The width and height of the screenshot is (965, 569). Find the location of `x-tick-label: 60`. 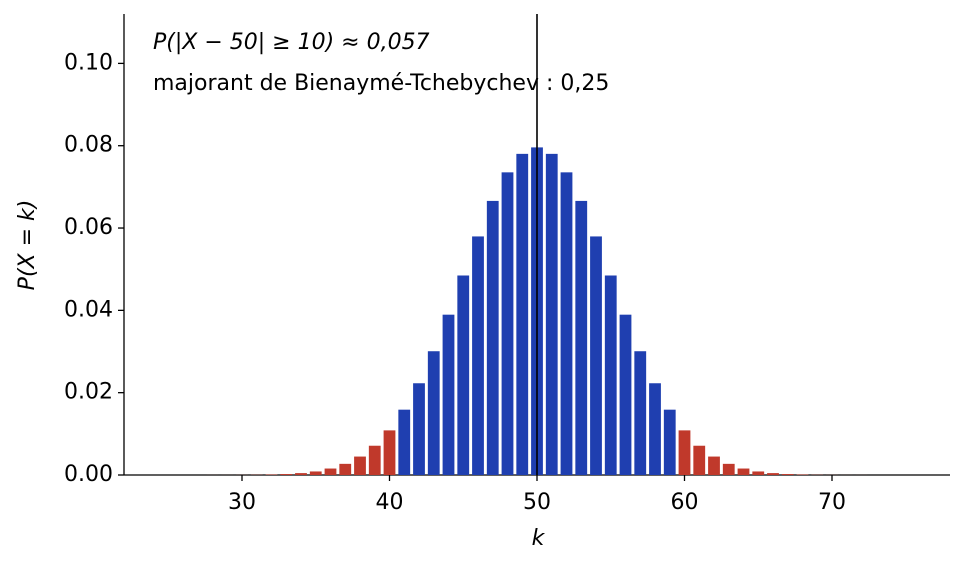

x-tick-label: 60 is located at coordinates (685, 502).